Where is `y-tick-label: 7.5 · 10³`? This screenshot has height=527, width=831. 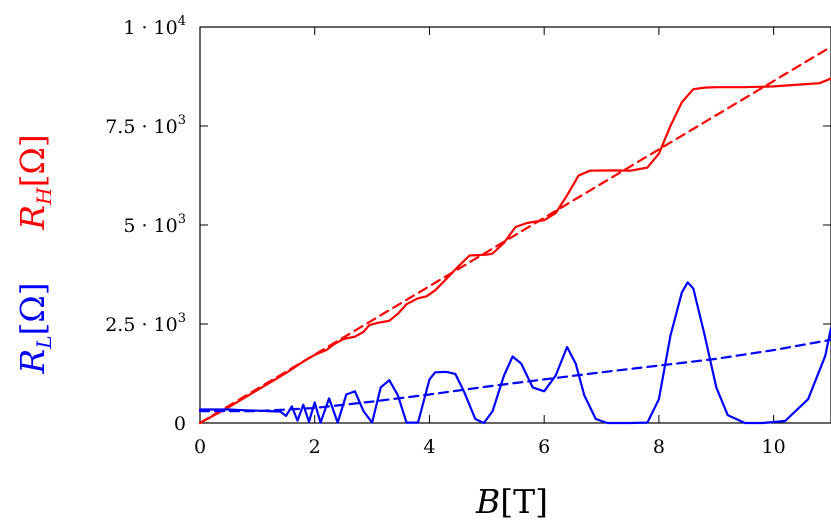 y-tick-label: 7.5 · 10³ is located at coordinates (145, 125).